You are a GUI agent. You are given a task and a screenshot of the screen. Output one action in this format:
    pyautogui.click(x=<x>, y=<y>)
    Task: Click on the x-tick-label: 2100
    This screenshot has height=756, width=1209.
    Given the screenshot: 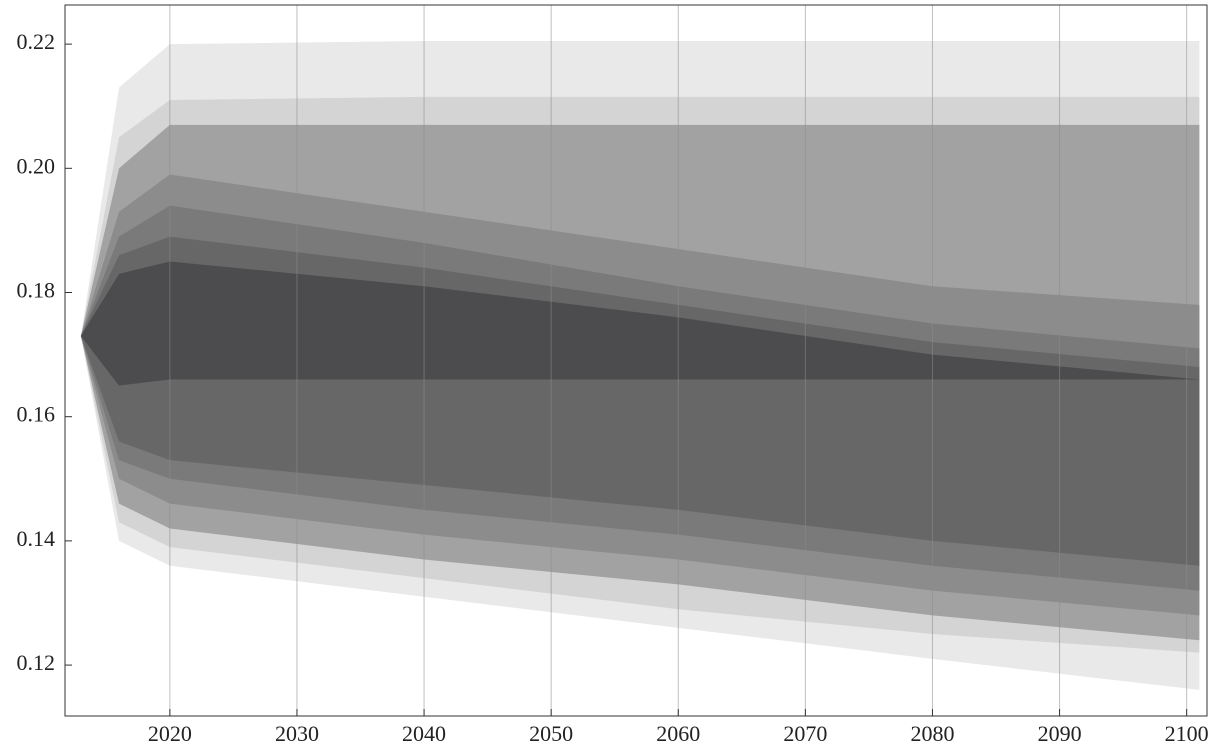 What is the action you would take?
    pyautogui.click(x=1187, y=733)
    